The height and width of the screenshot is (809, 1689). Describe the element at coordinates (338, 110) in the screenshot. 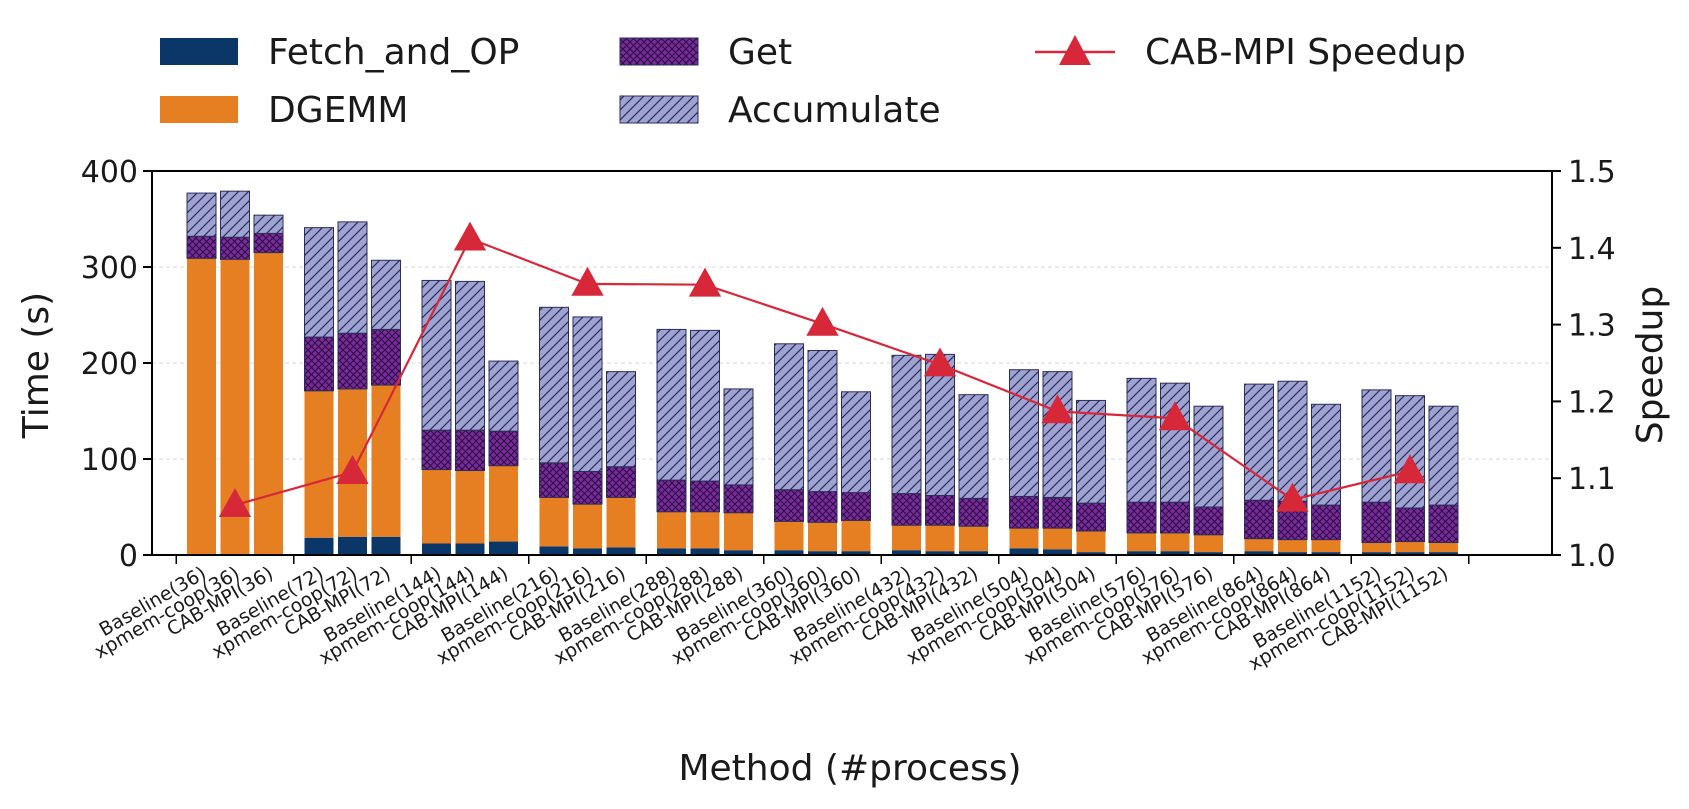

I see `legend-label-dgemm: DGEMM` at that location.